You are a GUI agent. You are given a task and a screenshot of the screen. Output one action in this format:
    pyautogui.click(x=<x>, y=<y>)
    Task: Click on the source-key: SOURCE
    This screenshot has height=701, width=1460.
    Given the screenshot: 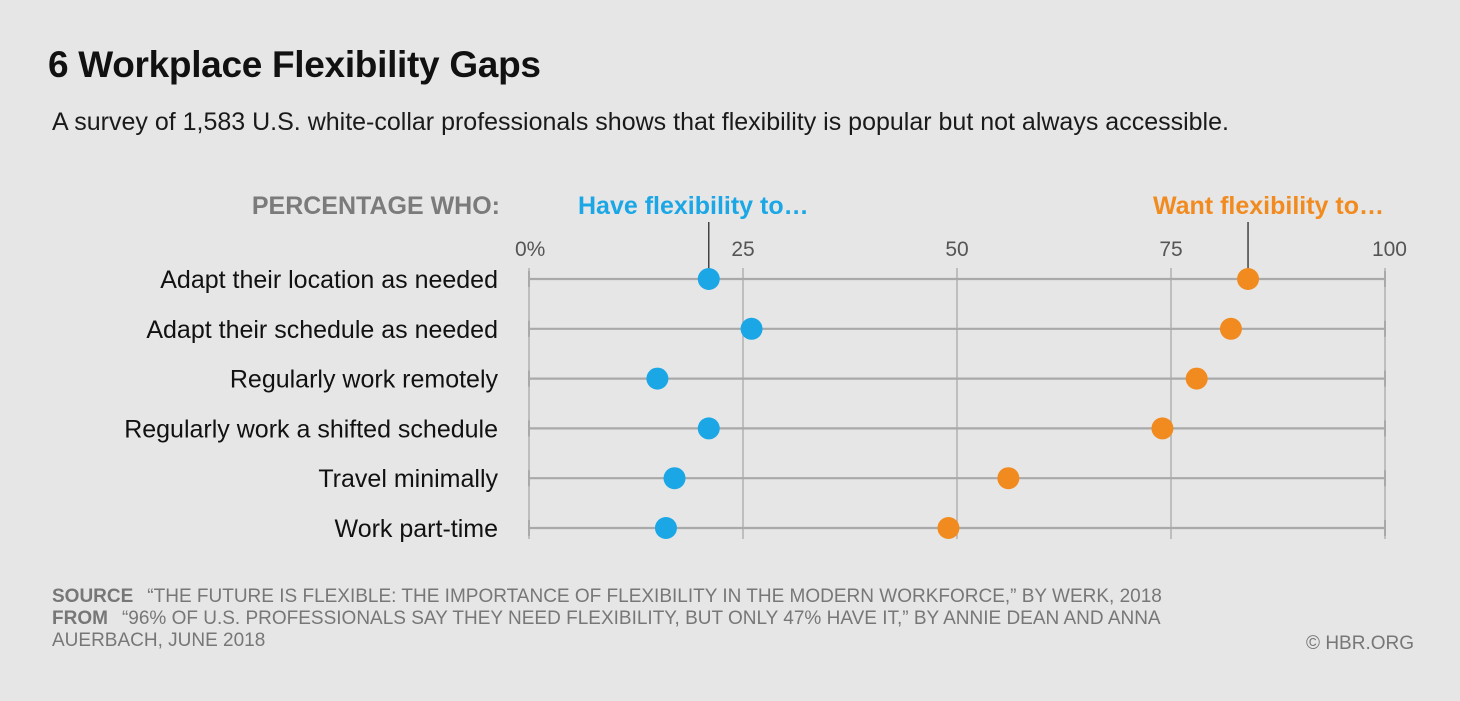 What is the action you would take?
    pyautogui.click(x=93, y=596)
    